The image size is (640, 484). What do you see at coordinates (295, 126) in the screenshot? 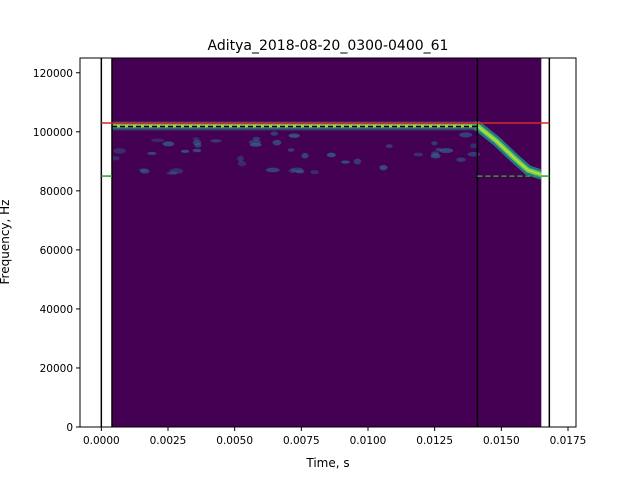
I see `flat-band-core` at bounding box center [295, 126].